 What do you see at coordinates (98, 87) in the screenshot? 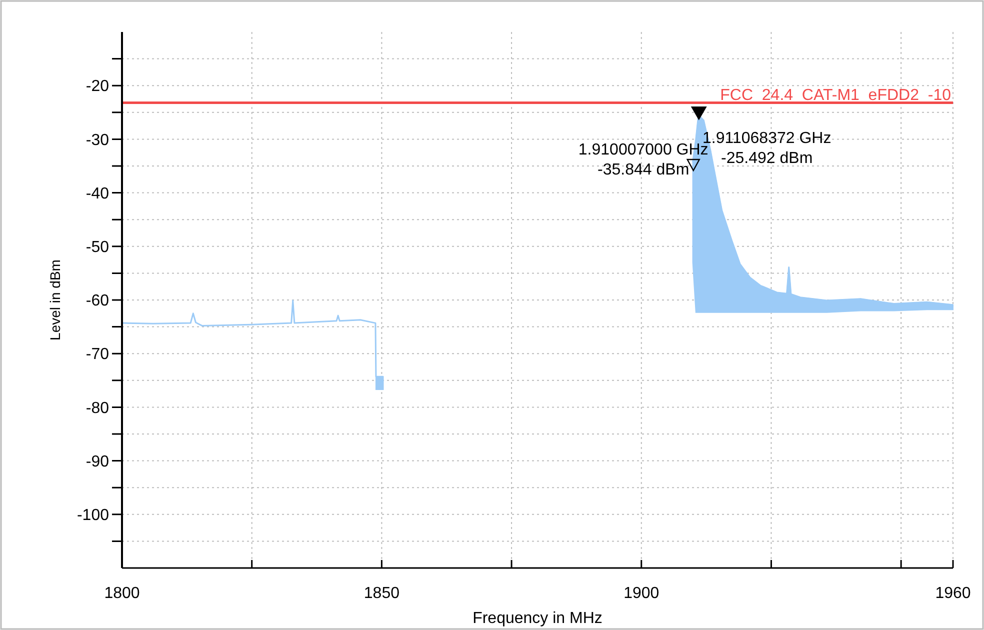
I see `y-tick-label: -20` at bounding box center [98, 87].